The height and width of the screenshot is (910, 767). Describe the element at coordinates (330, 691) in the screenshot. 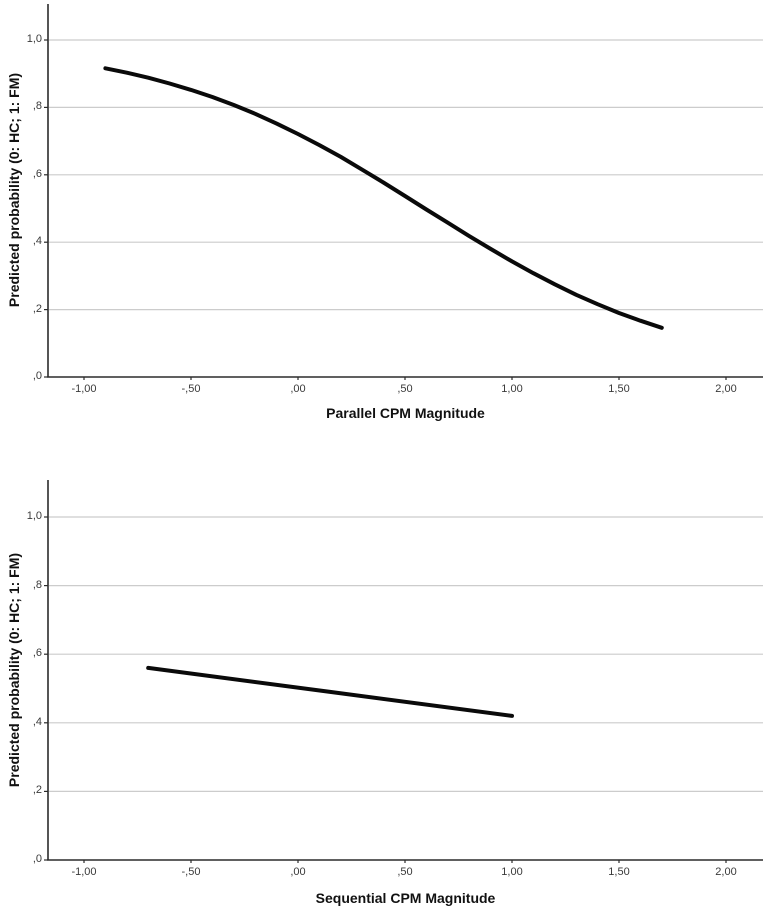

I see `predicted-probability-line` at that location.